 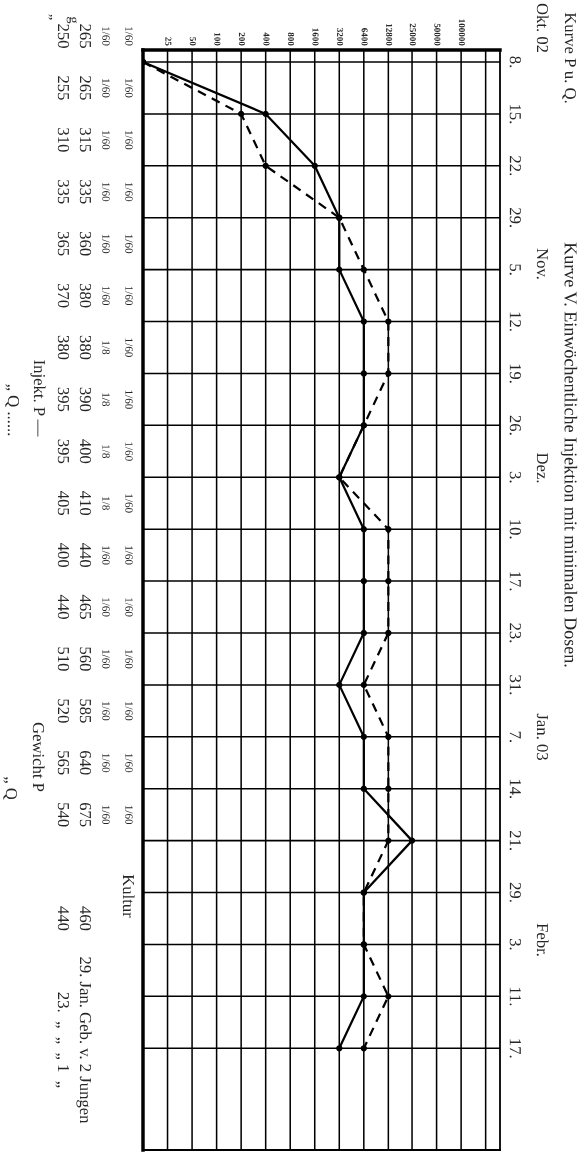 What do you see at coordinates (515, 114) in the screenshot?
I see `y-tick-label: 15.` at bounding box center [515, 114].